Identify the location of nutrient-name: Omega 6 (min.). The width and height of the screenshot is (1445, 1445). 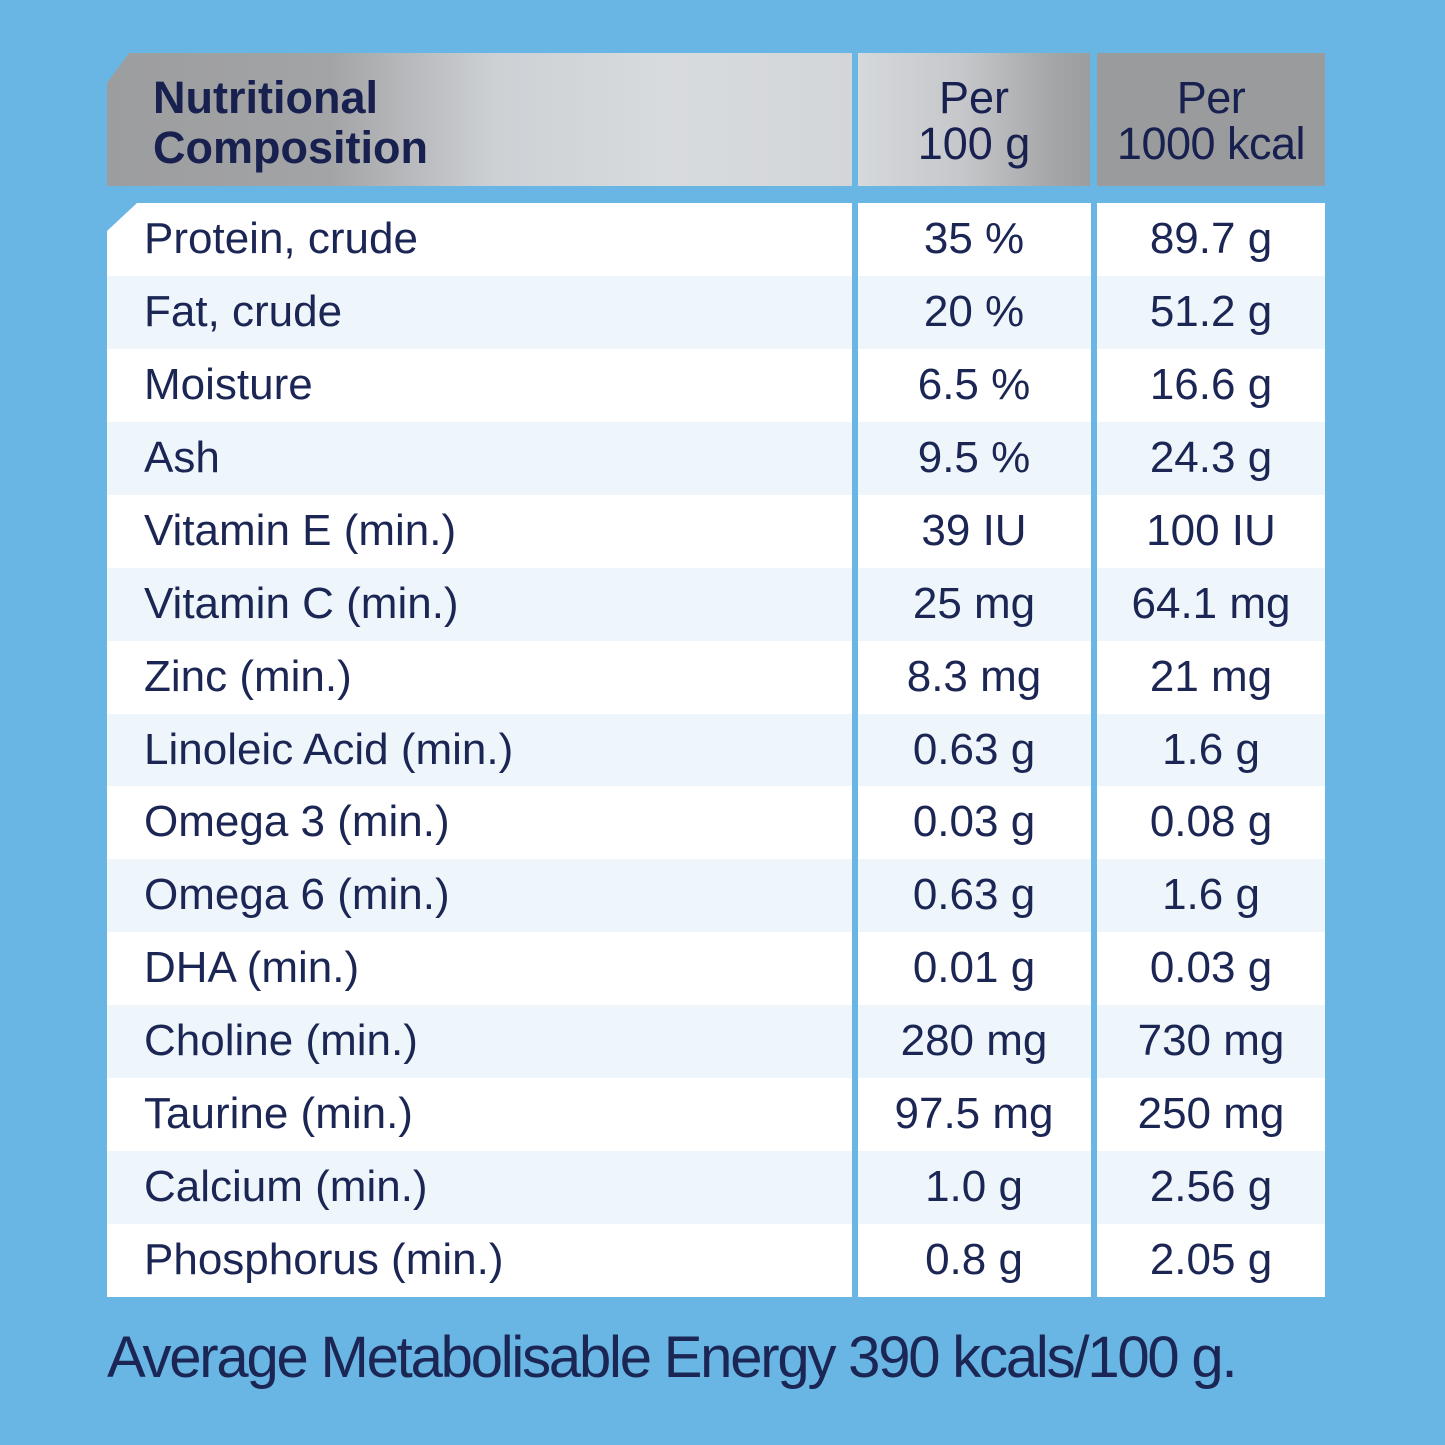
(297, 895).